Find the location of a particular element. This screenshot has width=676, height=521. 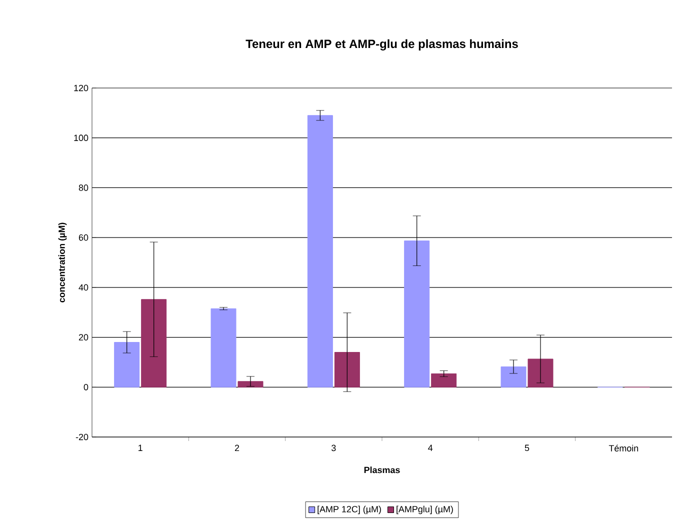

x-axis-title: Plasmas is located at coordinates (382, 470).